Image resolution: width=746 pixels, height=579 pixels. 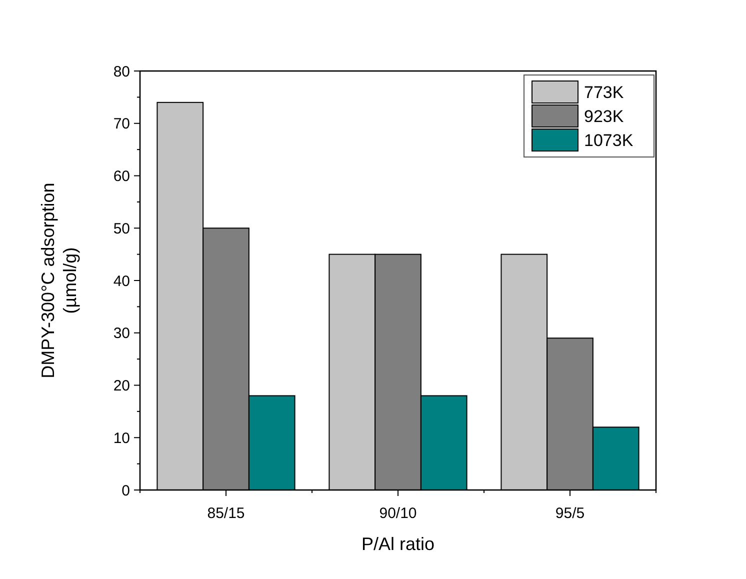 I want to click on y-tick-label: 50, so click(x=121, y=229).